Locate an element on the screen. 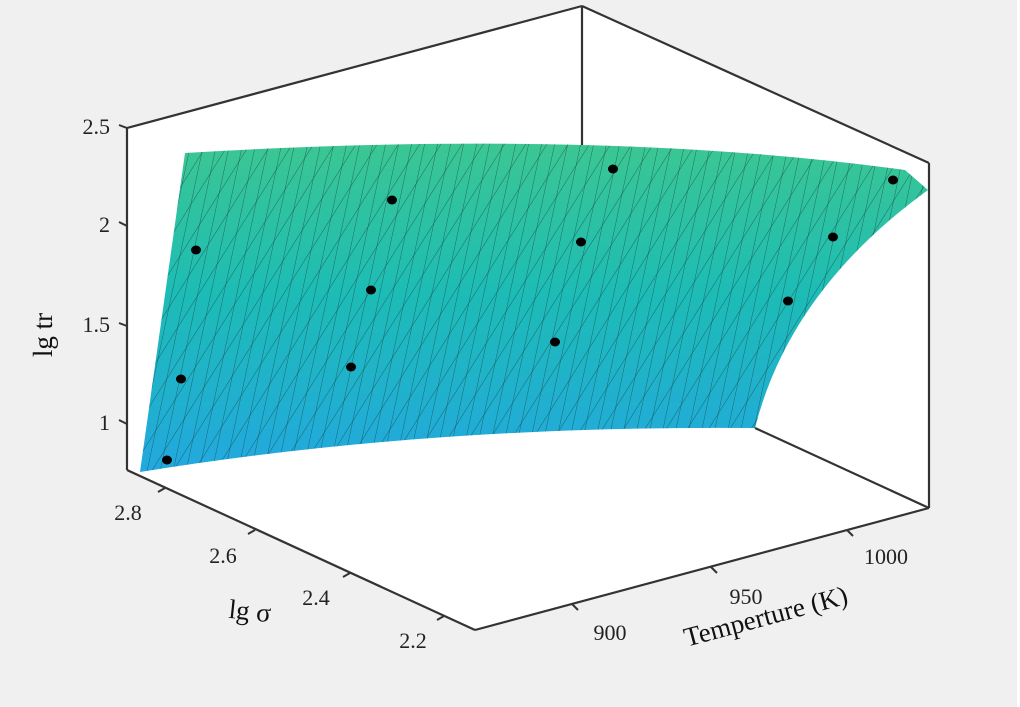 This screenshot has width=1020, height=707. z-tick-label: 2.5 is located at coordinates (97, 126).